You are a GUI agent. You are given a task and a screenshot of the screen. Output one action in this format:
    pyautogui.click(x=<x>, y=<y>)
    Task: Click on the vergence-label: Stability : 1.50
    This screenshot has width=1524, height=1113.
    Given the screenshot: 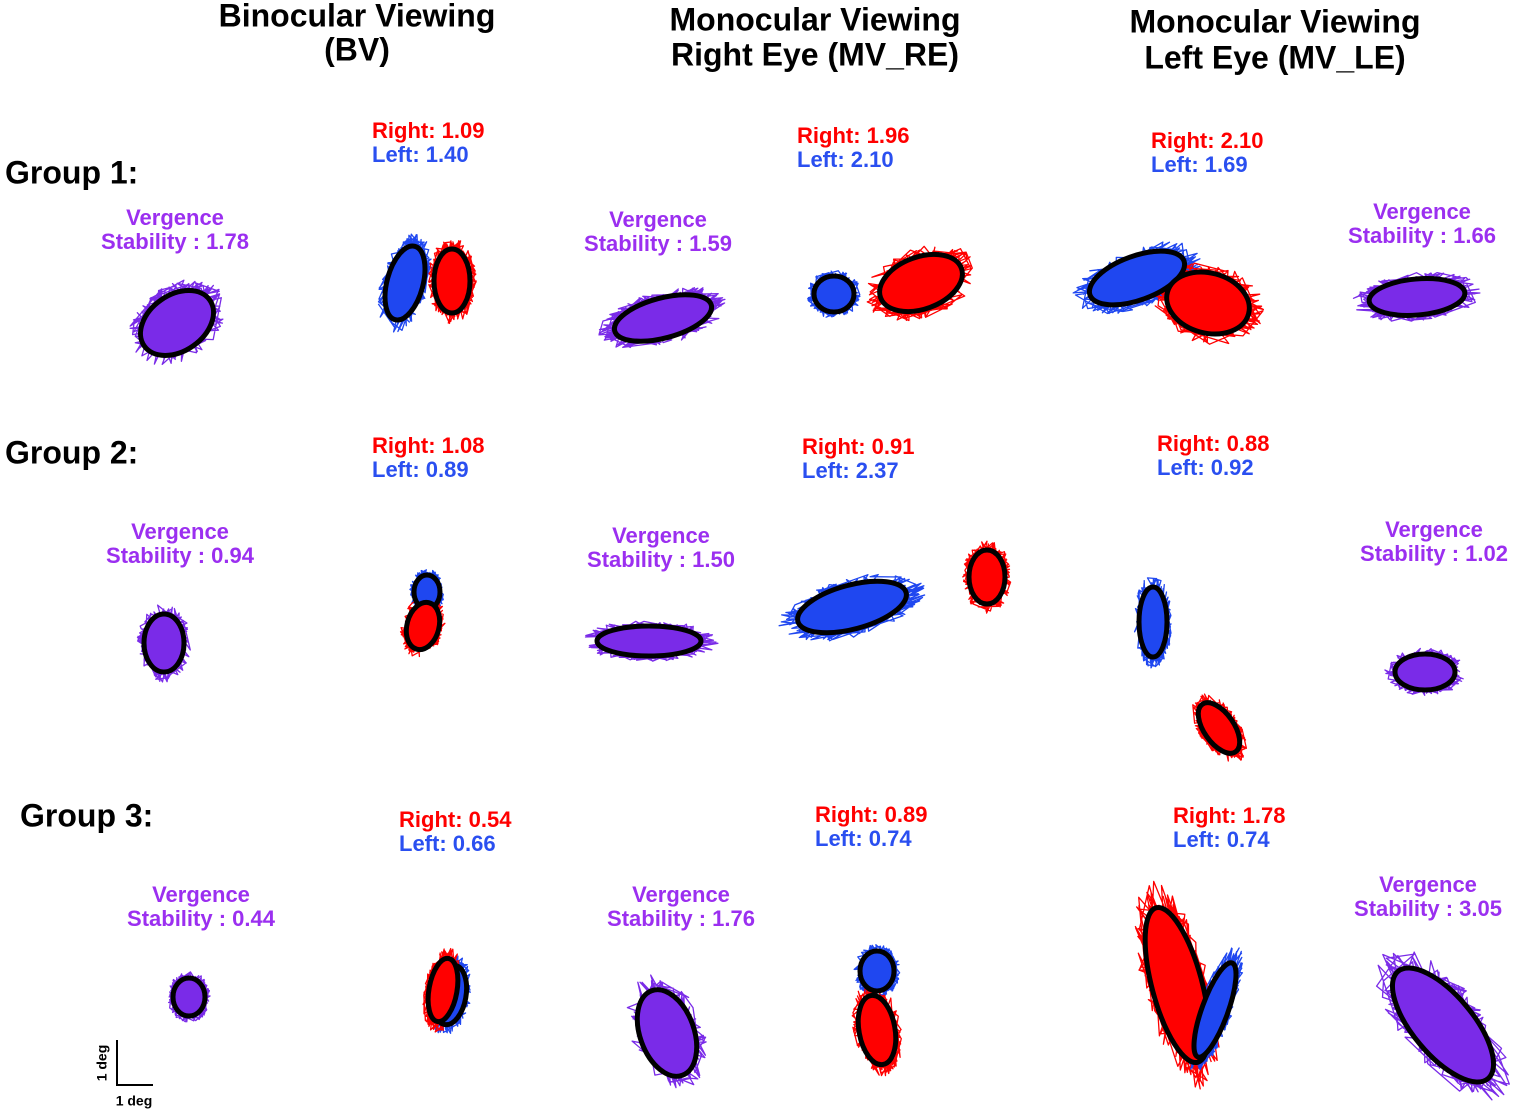 What is the action you would take?
    pyautogui.click(x=661, y=559)
    